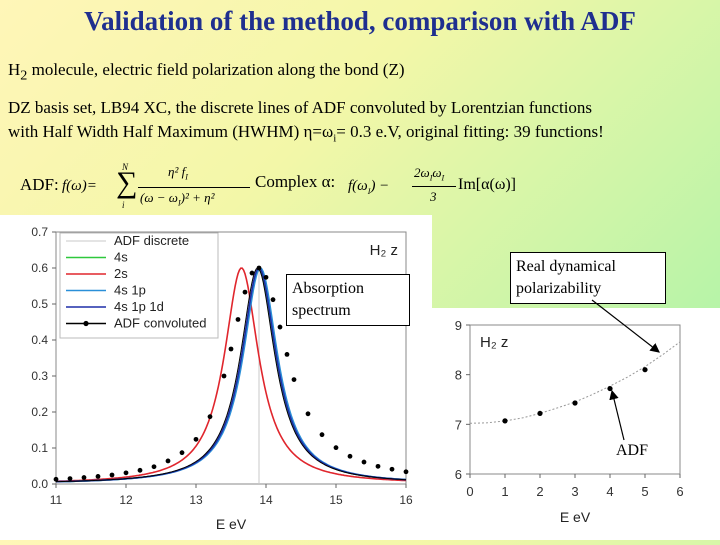 The height and width of the screenshot is (545, 720). I want to click on legend-label: 4s 1p, so click(130, 290).